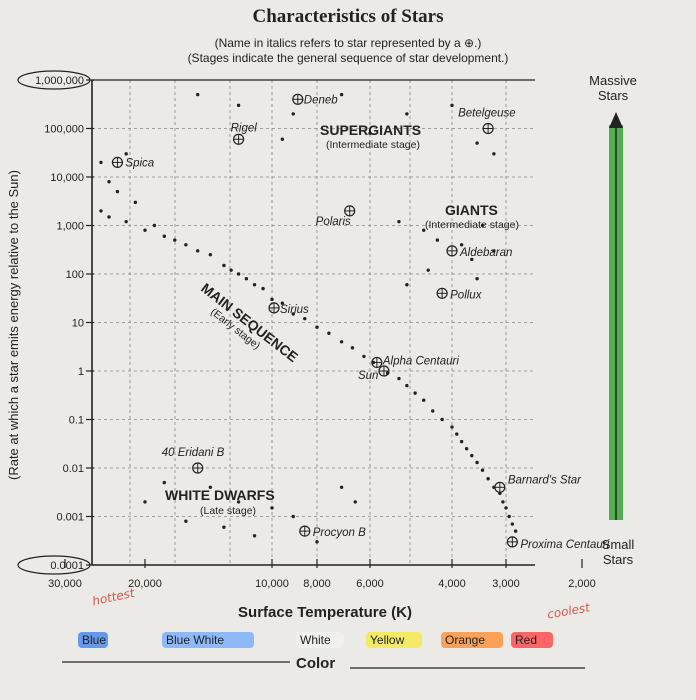 This screenshot has width=696, height=700. Describe the element at coordinates (78, 324) in the screenshot. I see `y-tick-label: 10` at that location.